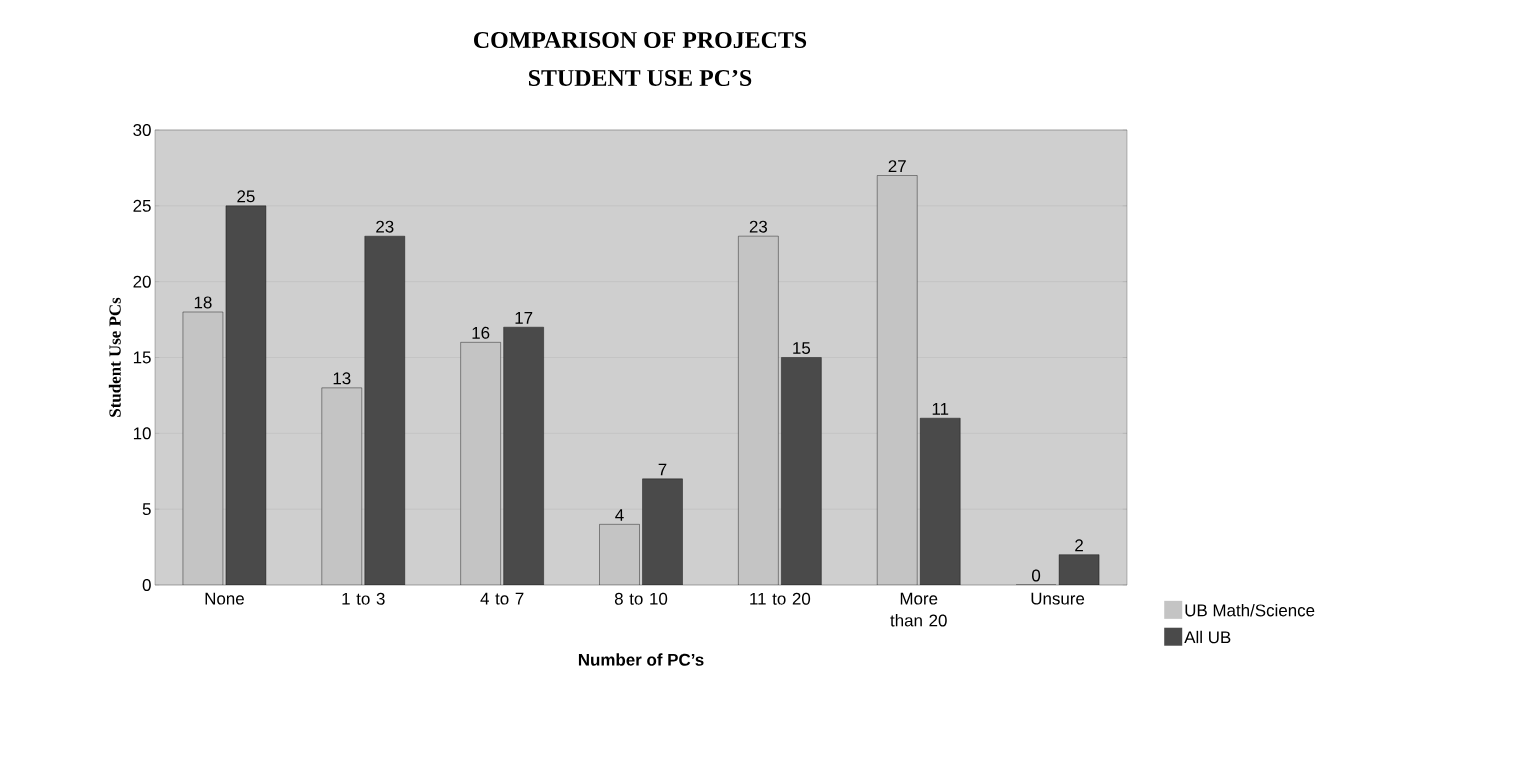 The image size is (1536, 780). Describe the element at coordinates (780, 598) in the screenshot. I see `x-tick-label: 11 to 20` at that location.